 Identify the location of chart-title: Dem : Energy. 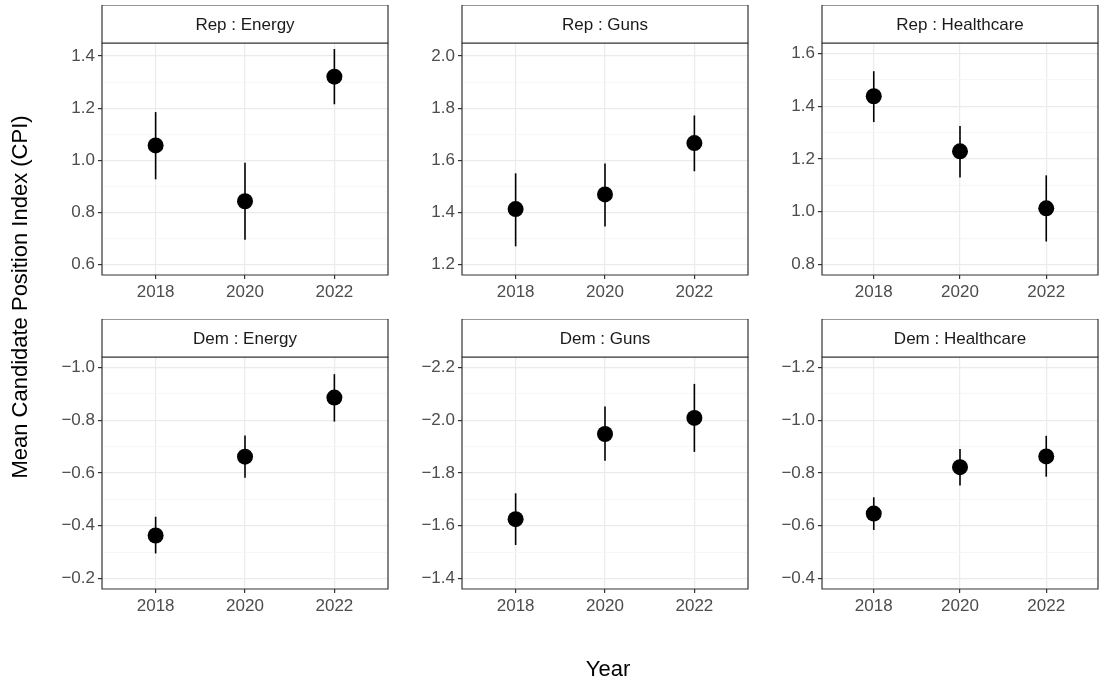
(245, 338).